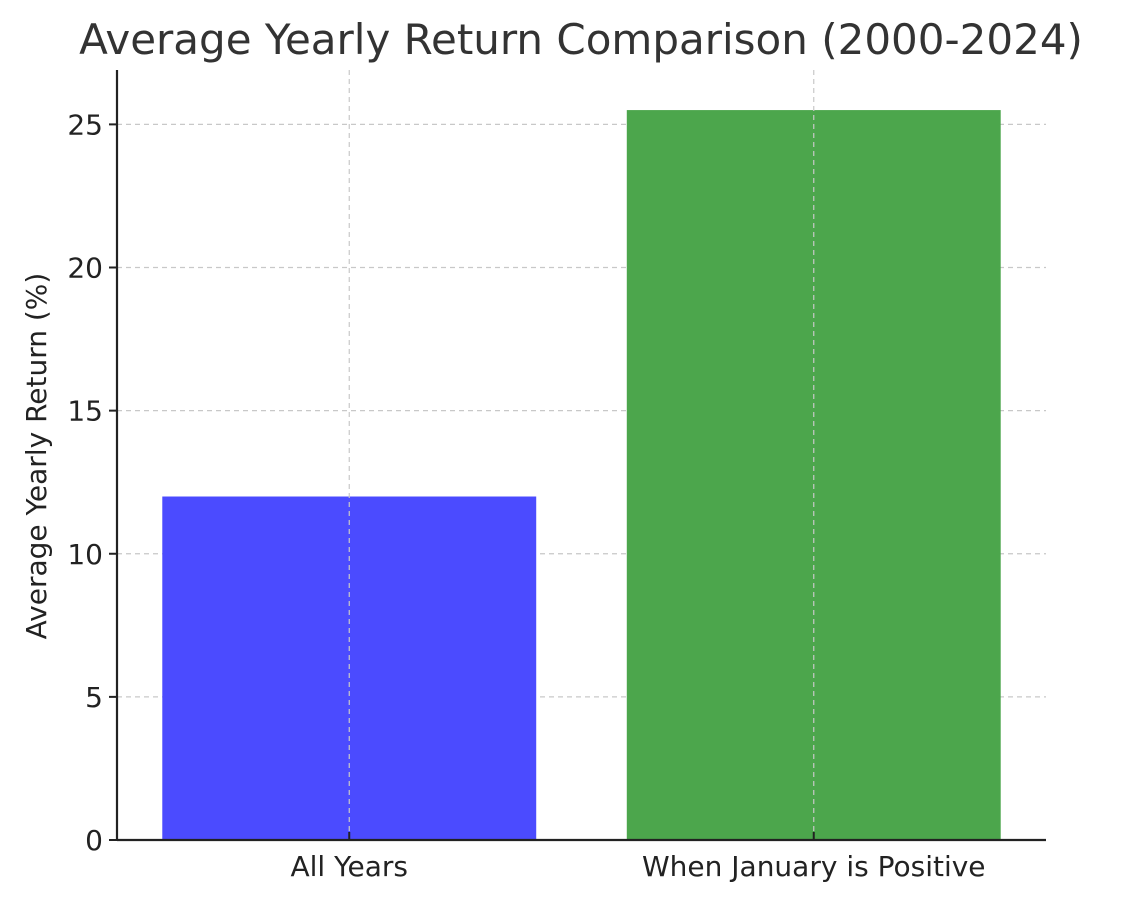 The image size is (1133, 907). Describe the element at coordinates (85, 411) in the screenshot. I see `y-tick-label: 15` at that location.